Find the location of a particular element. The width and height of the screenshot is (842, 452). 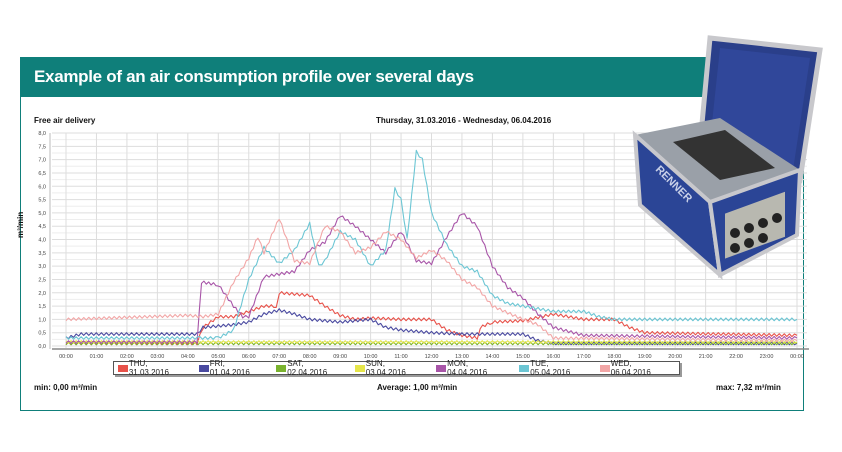

x-tick-label: 03:00 is located at coordinates (157, 357).